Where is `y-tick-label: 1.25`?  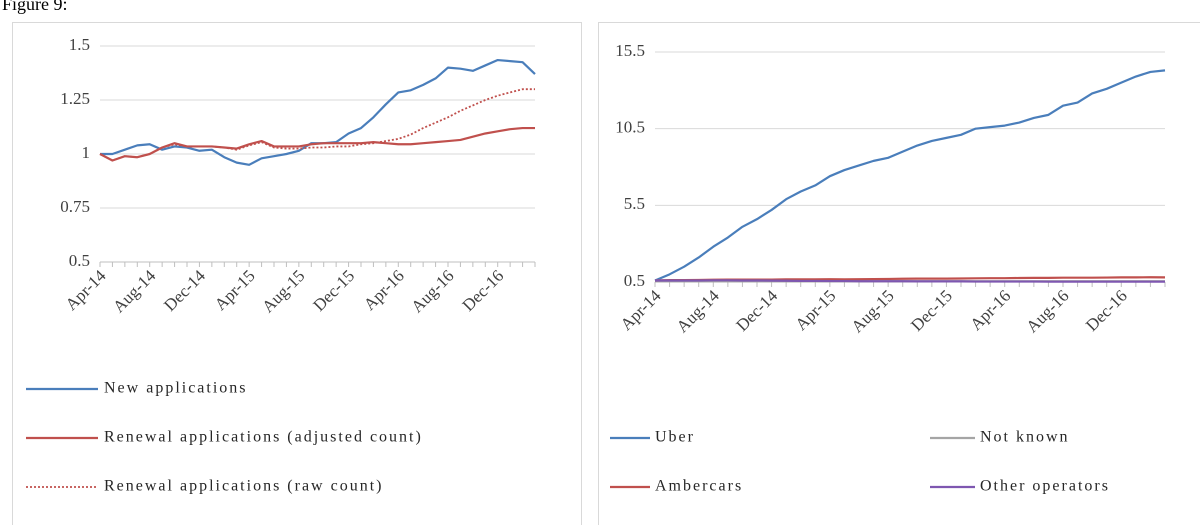
y-tick-label: 1.25 is located at coordinates (75, 98).